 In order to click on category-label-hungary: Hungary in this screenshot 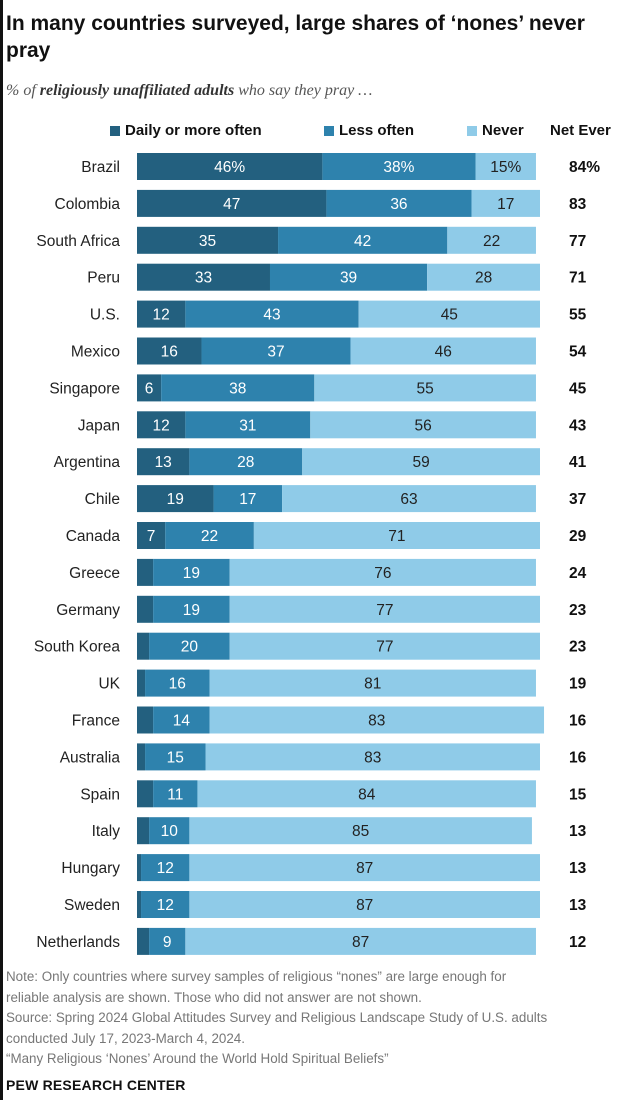, I will do `click(90, 868)`.